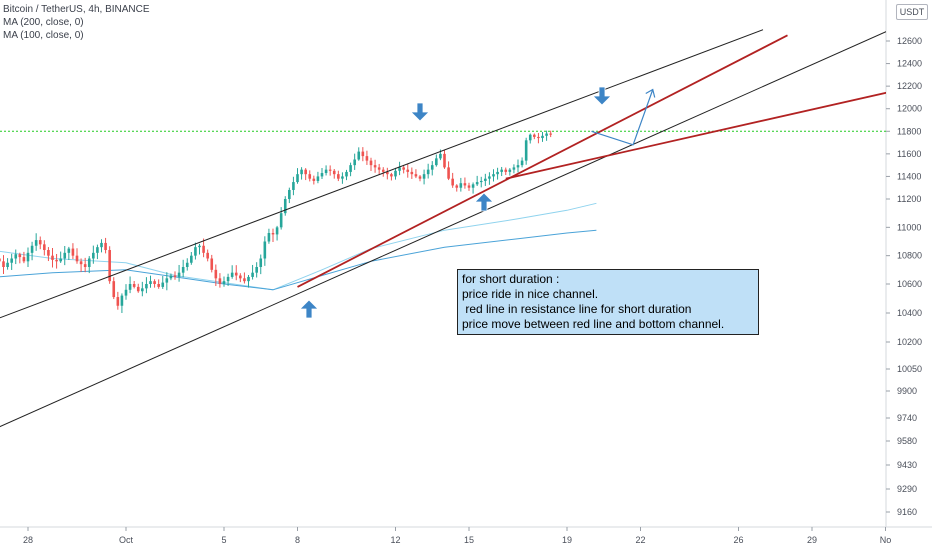 Image resolution: width=932 pixels, height=550 pixels. Describe the element at coordinates (907, 512) in the screenshot. I see `y-tick-label: 9160` at that location.